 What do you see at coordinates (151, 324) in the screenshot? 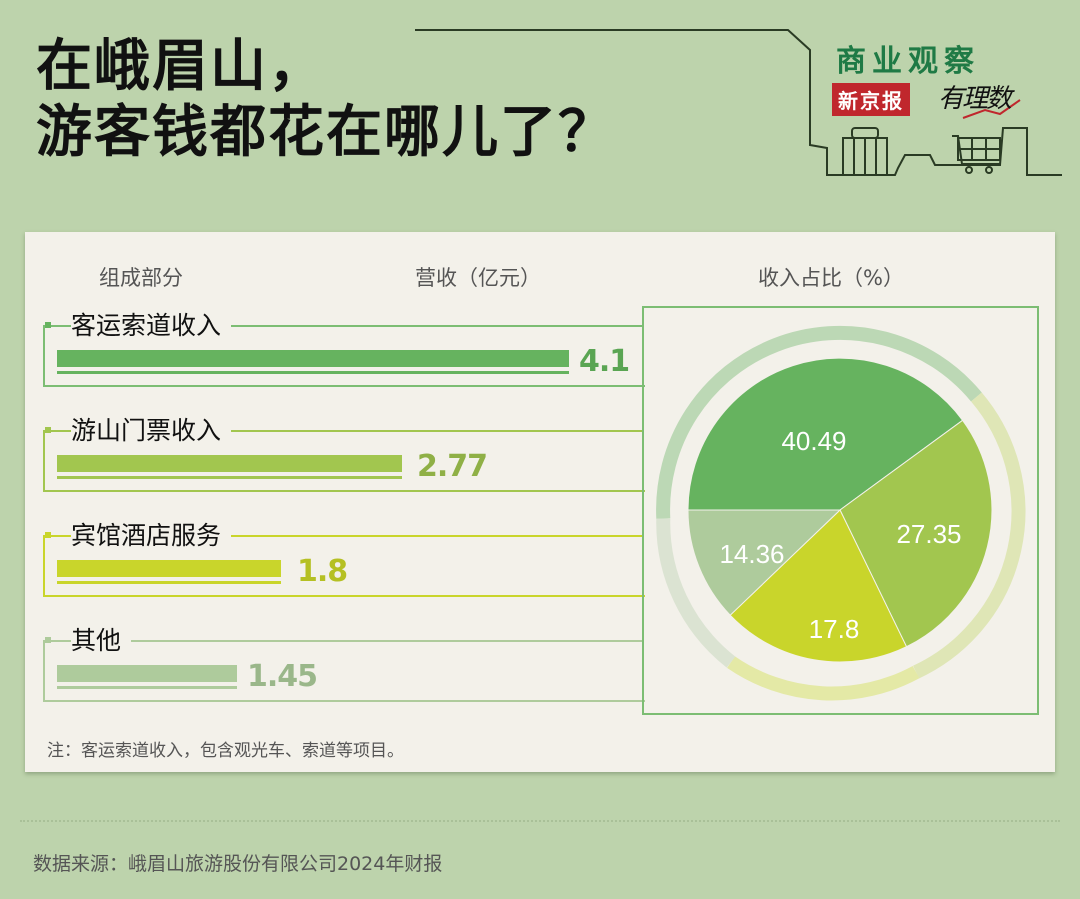
I see `bar-label: 客运索道收入` at bounding box center [151, 324].